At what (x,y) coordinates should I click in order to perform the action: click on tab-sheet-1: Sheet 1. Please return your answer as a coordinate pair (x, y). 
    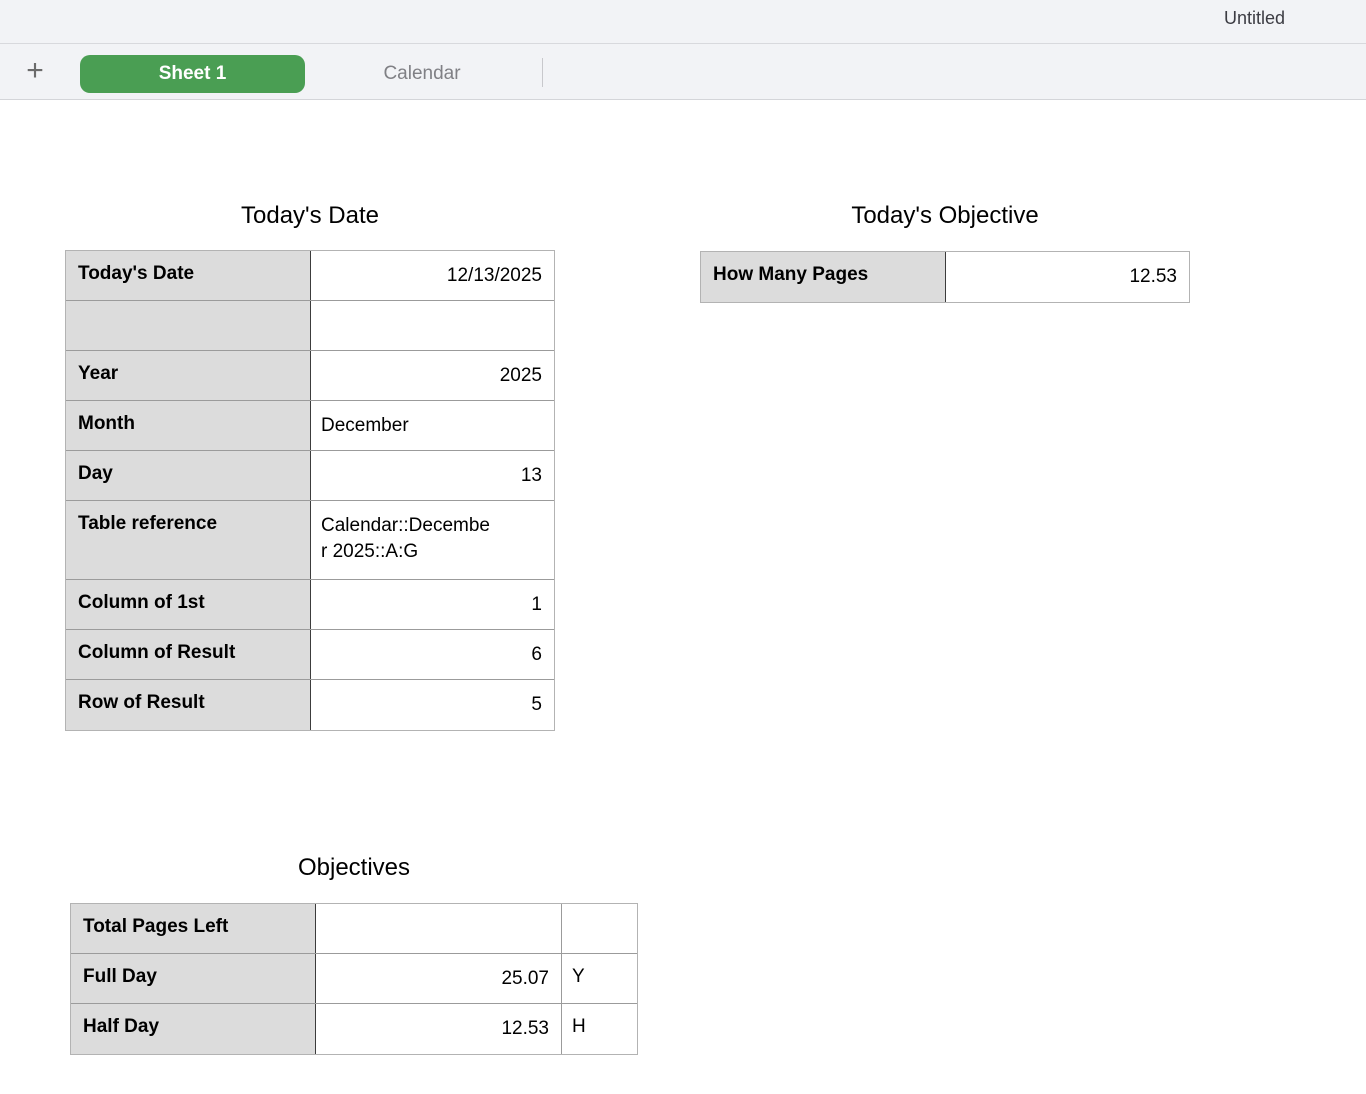
    Looking at the image, I should click on (192, 74).